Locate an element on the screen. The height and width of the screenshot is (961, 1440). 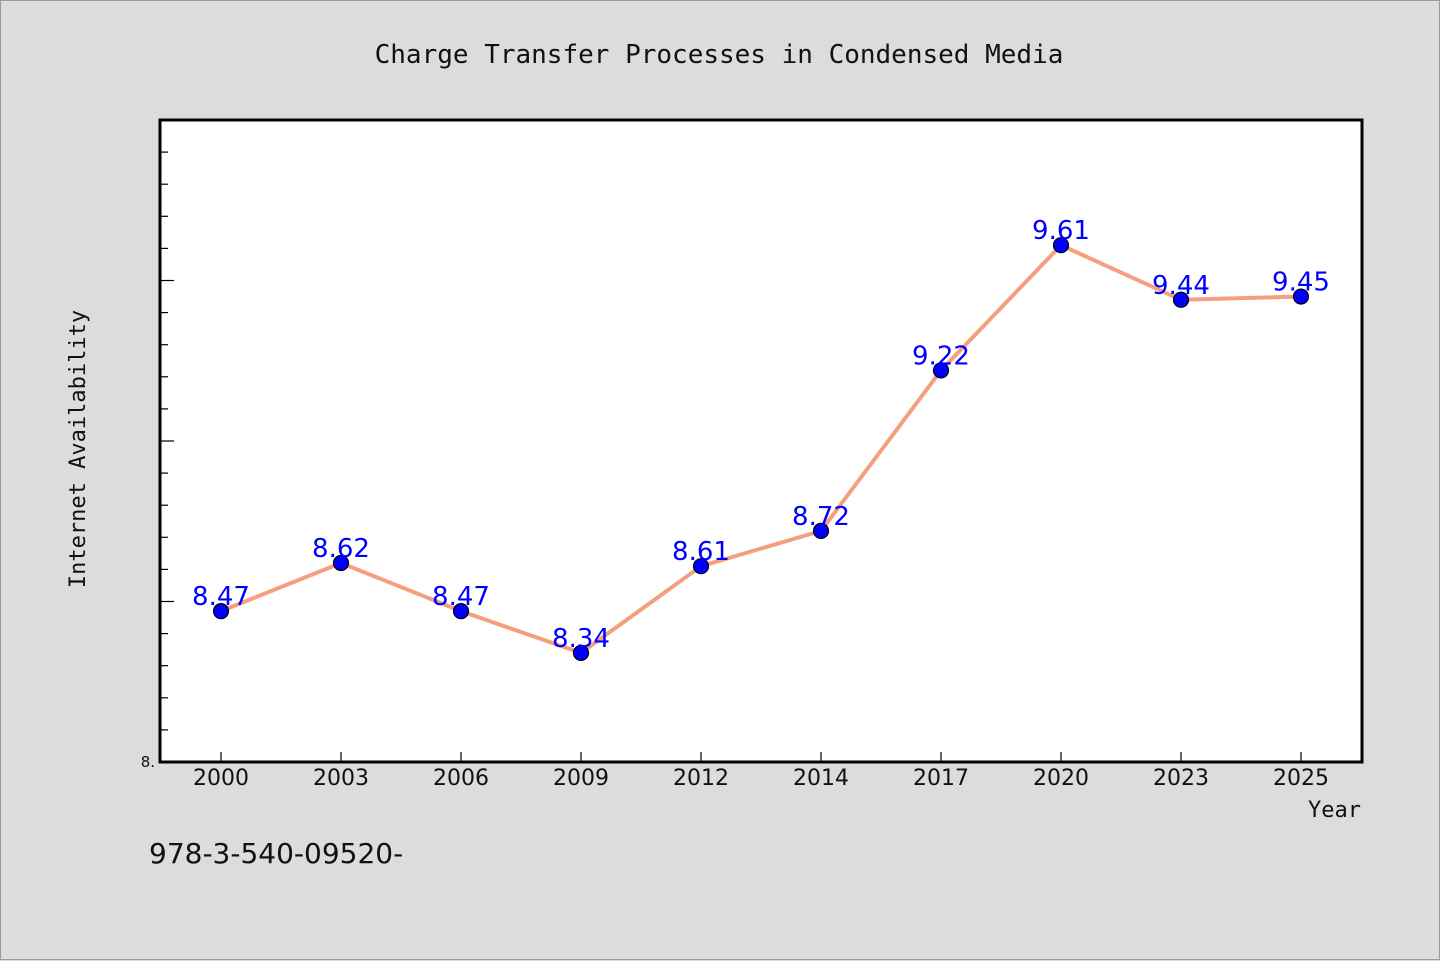
x-axis-ticks is located at coordinates (761, 757).